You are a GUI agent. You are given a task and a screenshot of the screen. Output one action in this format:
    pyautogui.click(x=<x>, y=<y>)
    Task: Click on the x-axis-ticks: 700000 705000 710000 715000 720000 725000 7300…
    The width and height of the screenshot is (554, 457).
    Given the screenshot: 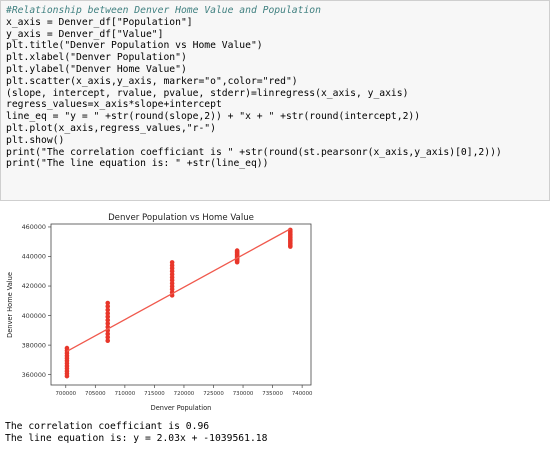 What is the action you would take?
    pyautogui.click(x=184, y=391)
    